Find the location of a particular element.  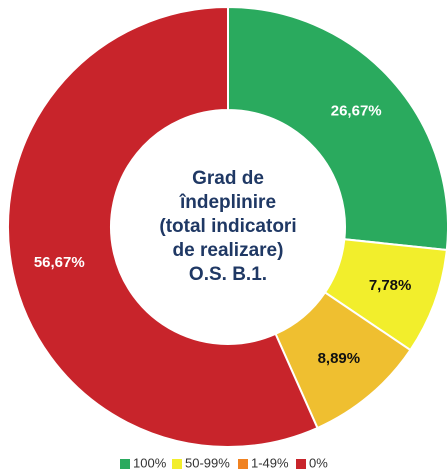

legend-label: 1-49% is located at coordinates (270, 462).